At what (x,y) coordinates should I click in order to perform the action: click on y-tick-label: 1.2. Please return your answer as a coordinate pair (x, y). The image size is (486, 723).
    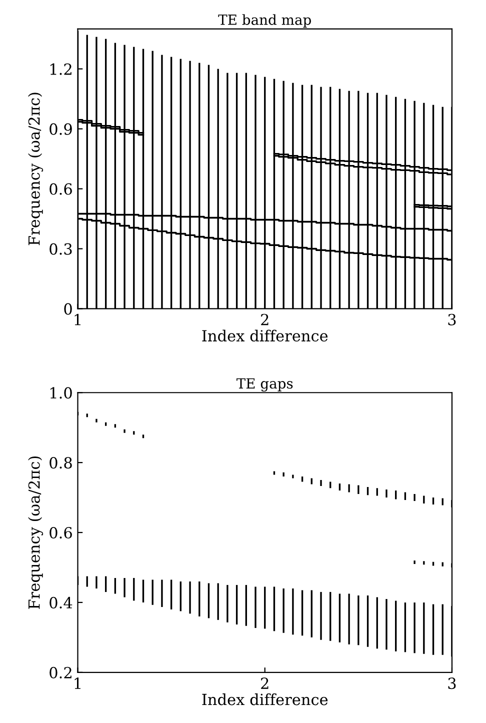
    Looking at the image, I should click on (61, 69).